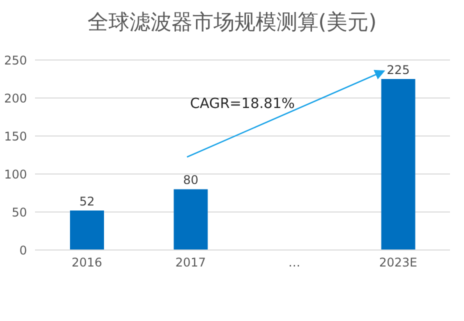 This screenshot has height=321, width=464. Describe the element at coordinates (15, 60) in the screenshot. I see `y-tick-label: 250` at that location.